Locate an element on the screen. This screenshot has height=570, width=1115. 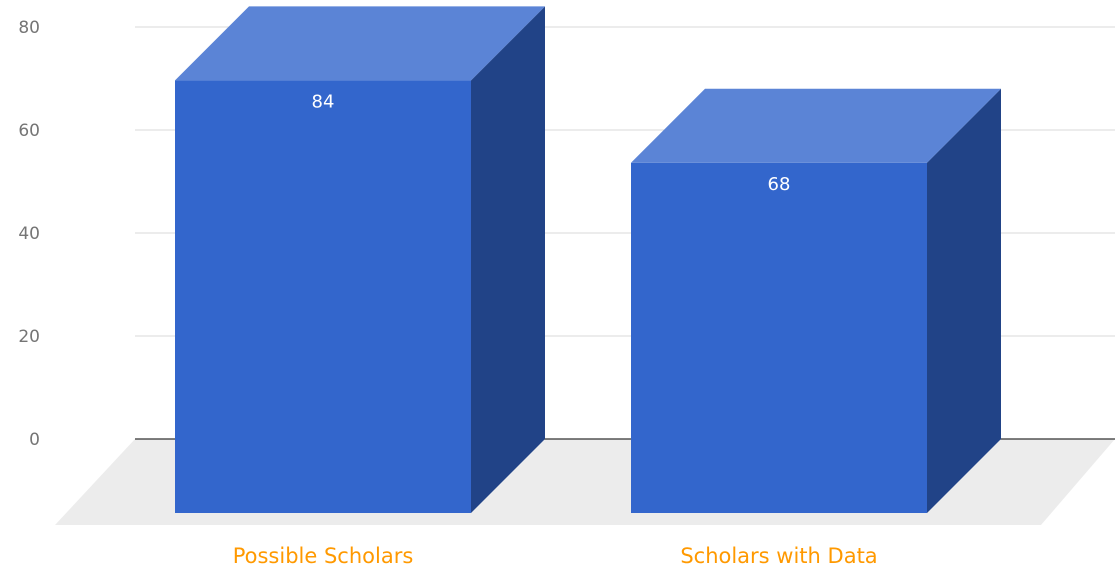
y-tick-label: 40 is located at coordinates (29, 234).